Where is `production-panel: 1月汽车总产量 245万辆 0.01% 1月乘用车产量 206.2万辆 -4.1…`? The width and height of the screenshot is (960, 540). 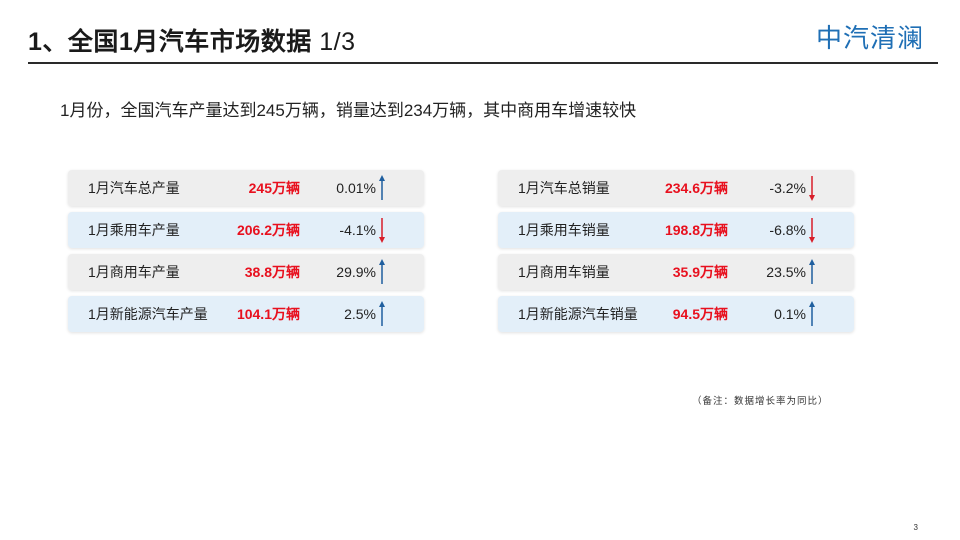 production-panel: 1月汽车总产量 245万辆 0.01% 1月乘用车产量 206.2万辆 -4.1… is located at coordinates (246, 254).